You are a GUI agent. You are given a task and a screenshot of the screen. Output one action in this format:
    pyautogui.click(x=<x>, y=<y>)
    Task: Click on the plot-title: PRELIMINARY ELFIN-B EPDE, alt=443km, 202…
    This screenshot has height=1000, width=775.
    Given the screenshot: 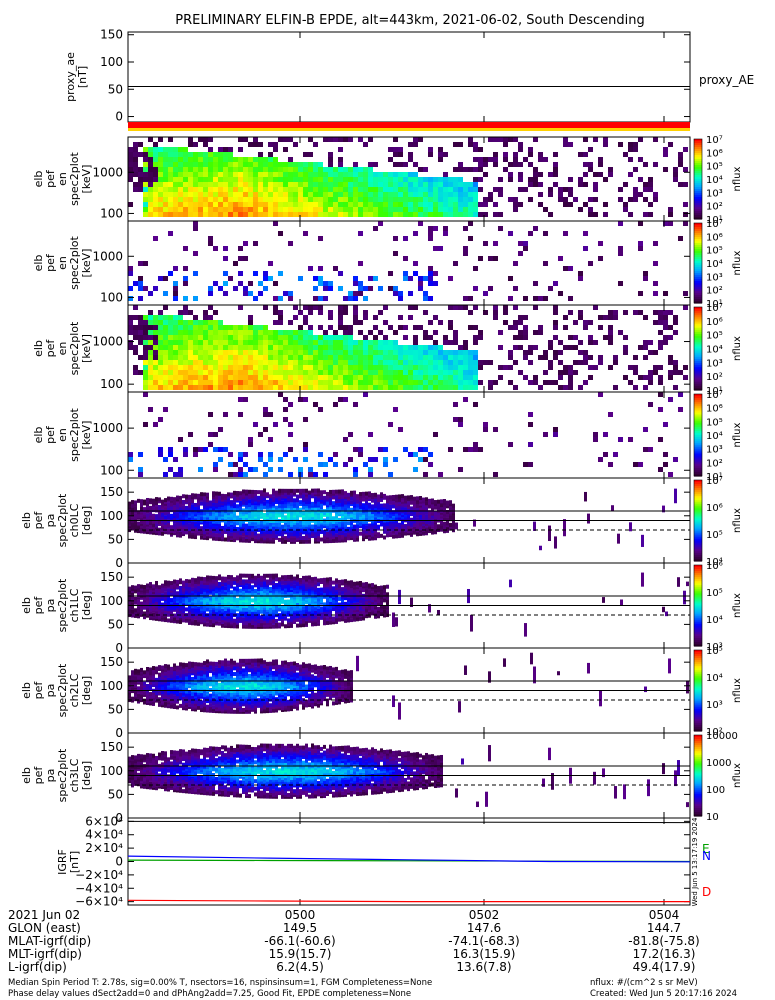 What is the action you would take?
    pyautogui.click(x=410, y=20)
    